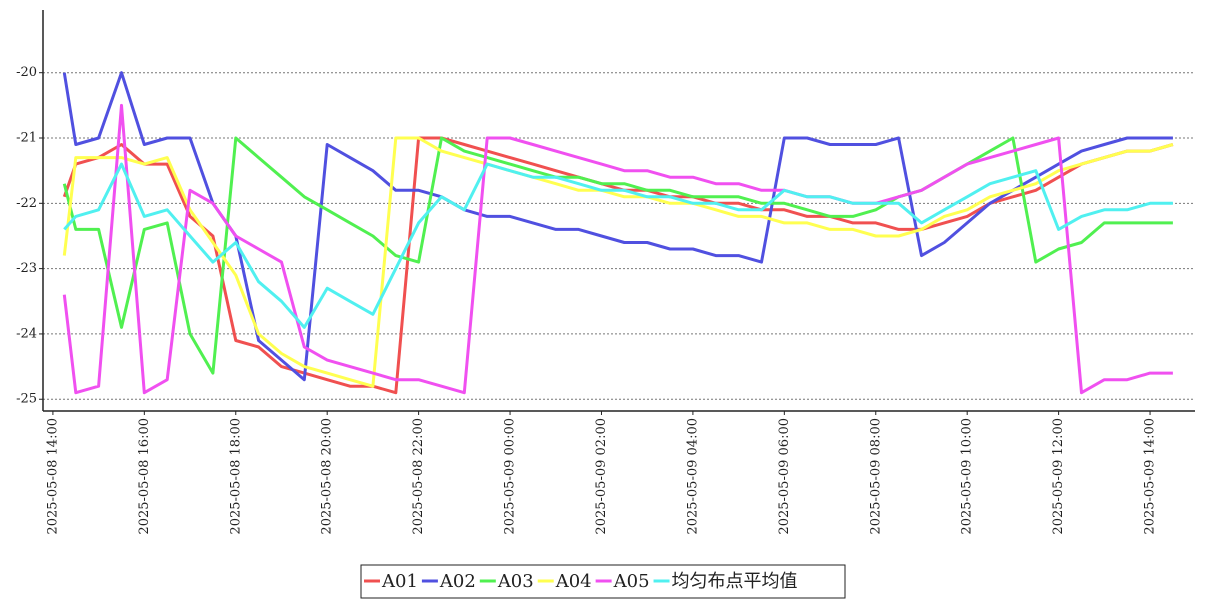  I want to click on x-tick-label: 2025-05-09 06:00, so click(784, 476).